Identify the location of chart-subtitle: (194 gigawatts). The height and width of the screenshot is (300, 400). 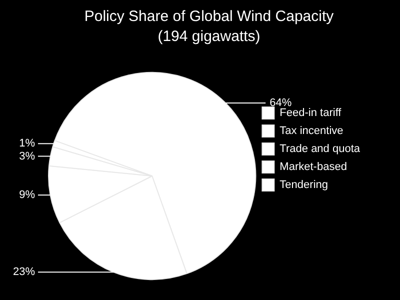
(209, 37).